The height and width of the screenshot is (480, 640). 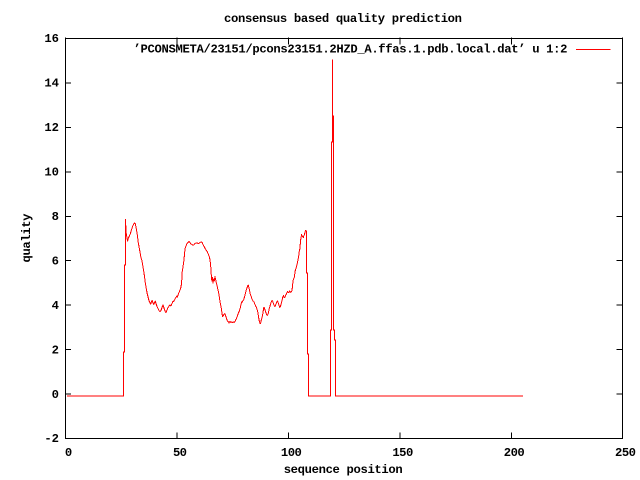 I want to click on svg-text: 14, so click(x=51, y=84).